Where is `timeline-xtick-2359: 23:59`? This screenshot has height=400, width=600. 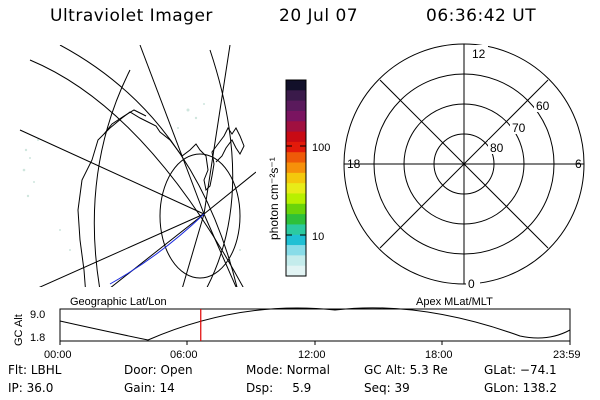
timeline-xtick-2359: 23:59 is located at coordinates (567, 355).